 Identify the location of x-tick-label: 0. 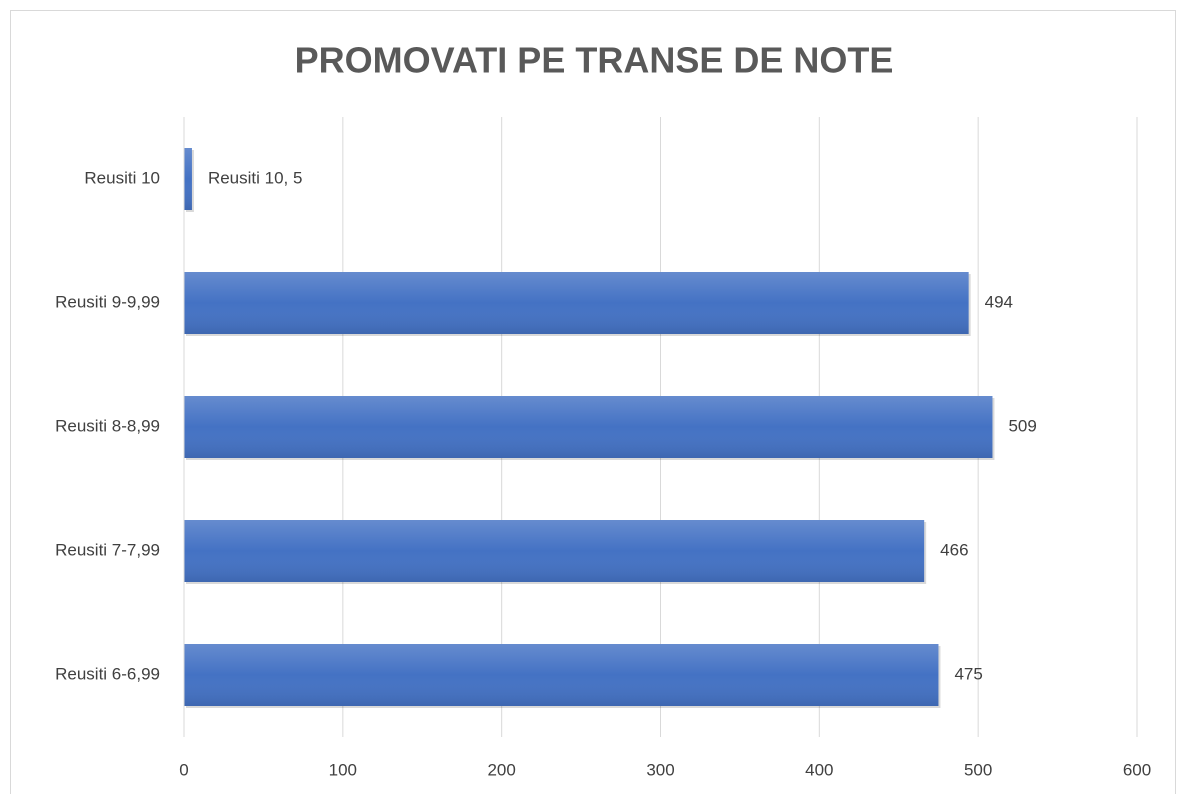
(183, 769).